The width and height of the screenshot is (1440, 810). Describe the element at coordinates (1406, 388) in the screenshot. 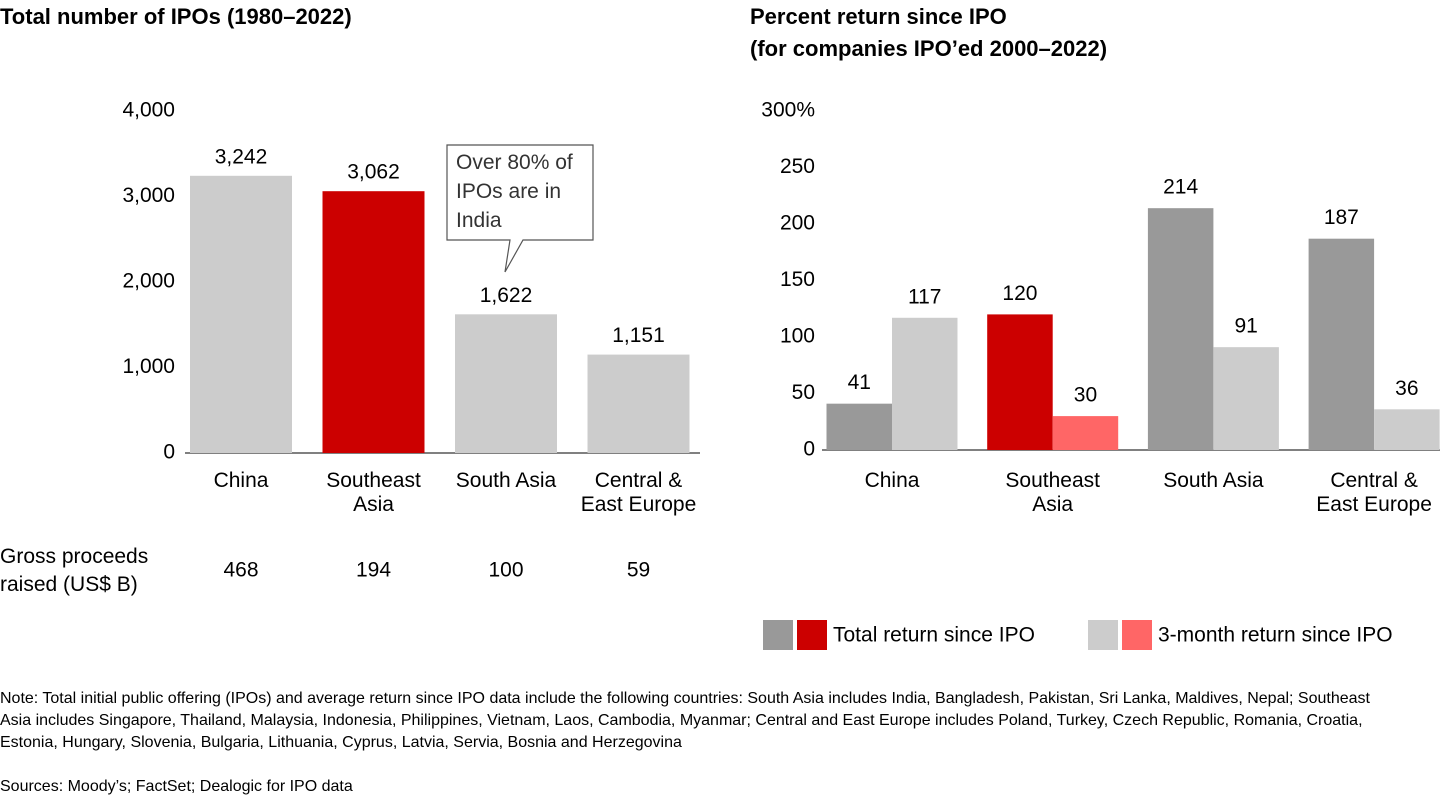

I see `data-label: 36` at that location.